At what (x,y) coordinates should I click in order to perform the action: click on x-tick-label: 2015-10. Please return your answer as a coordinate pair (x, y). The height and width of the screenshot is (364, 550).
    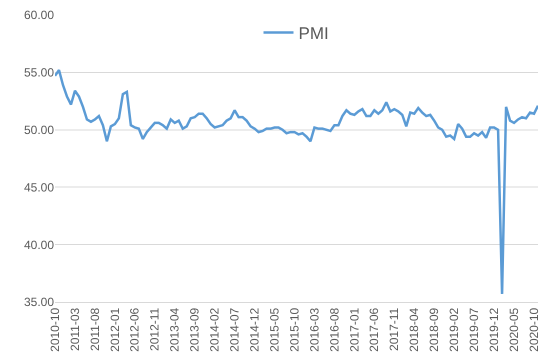
    Looking at the image, I should click on (294, 329).